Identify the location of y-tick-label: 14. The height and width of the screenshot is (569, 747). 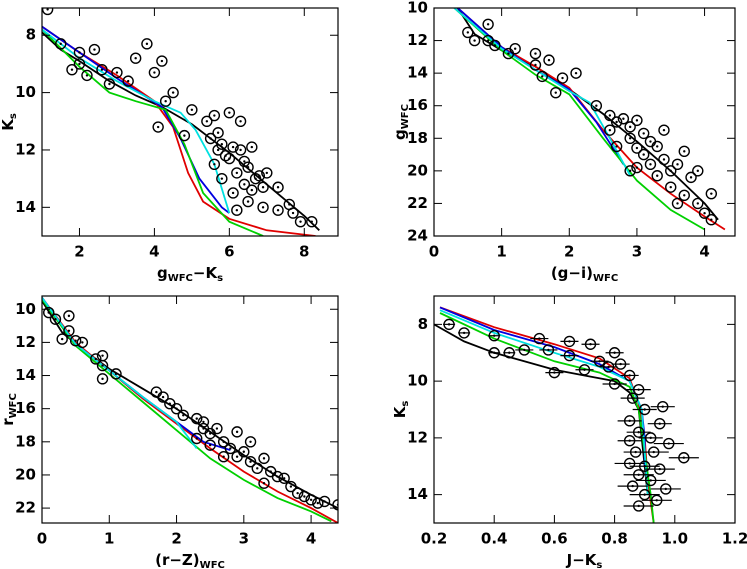
(25, 207).